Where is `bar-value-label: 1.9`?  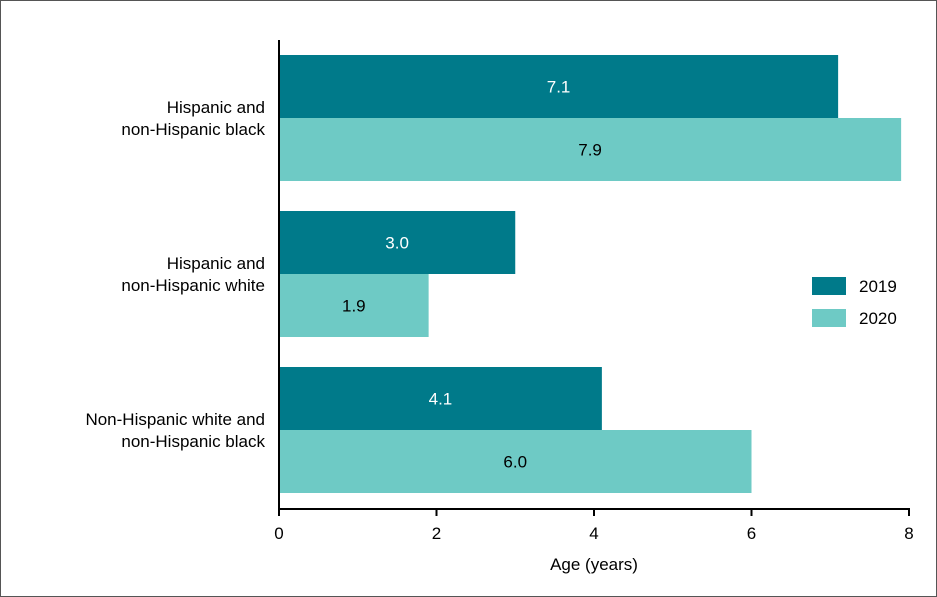
bar-value-label: 1.9 is located at coordinates (354, 306).